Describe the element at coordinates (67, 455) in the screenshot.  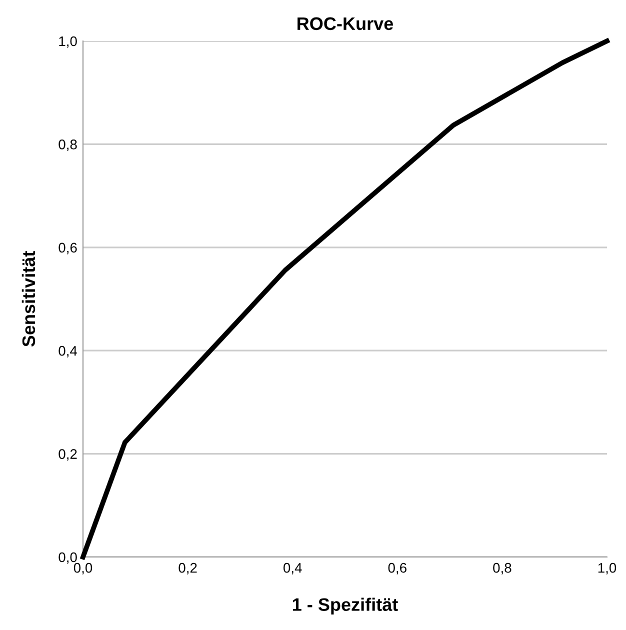
I see `y-tick-label: 0,2` at that location.